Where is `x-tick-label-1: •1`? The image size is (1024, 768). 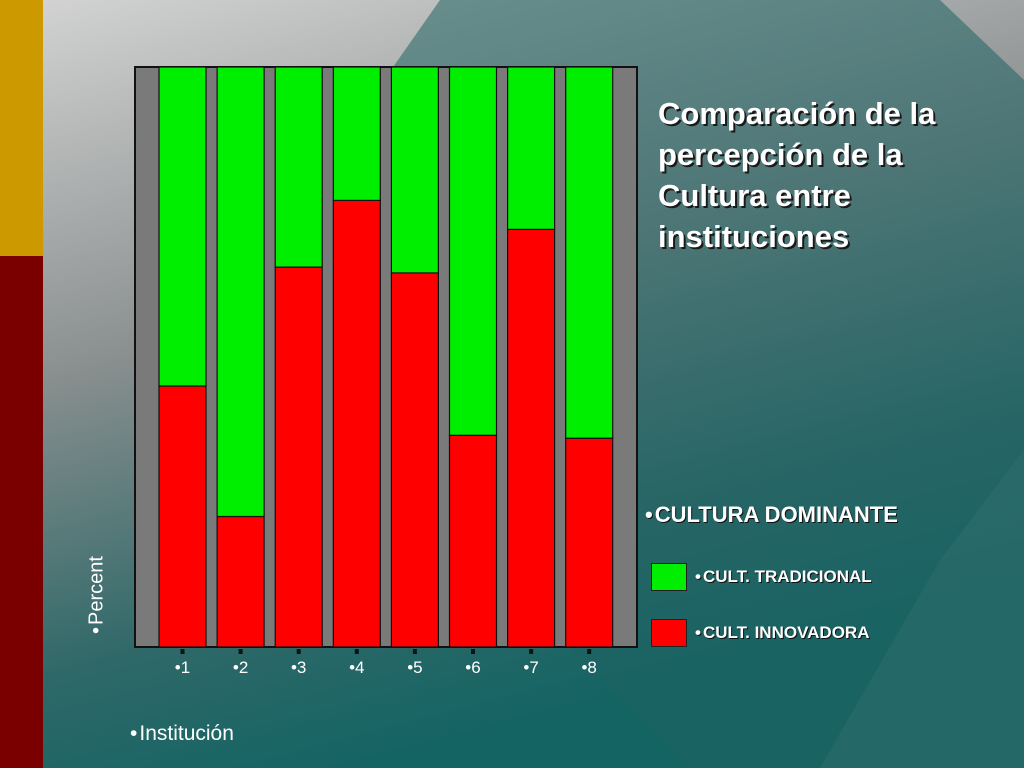 x-tick-label-1: •1 is located at coordinates (182, 667).